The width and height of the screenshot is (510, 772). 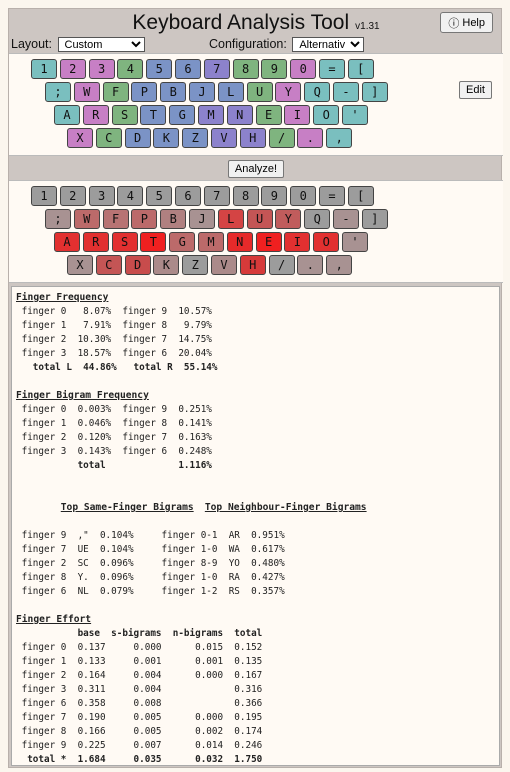 I want to click on heatmap-key: 6, so click(x=188, y=196).